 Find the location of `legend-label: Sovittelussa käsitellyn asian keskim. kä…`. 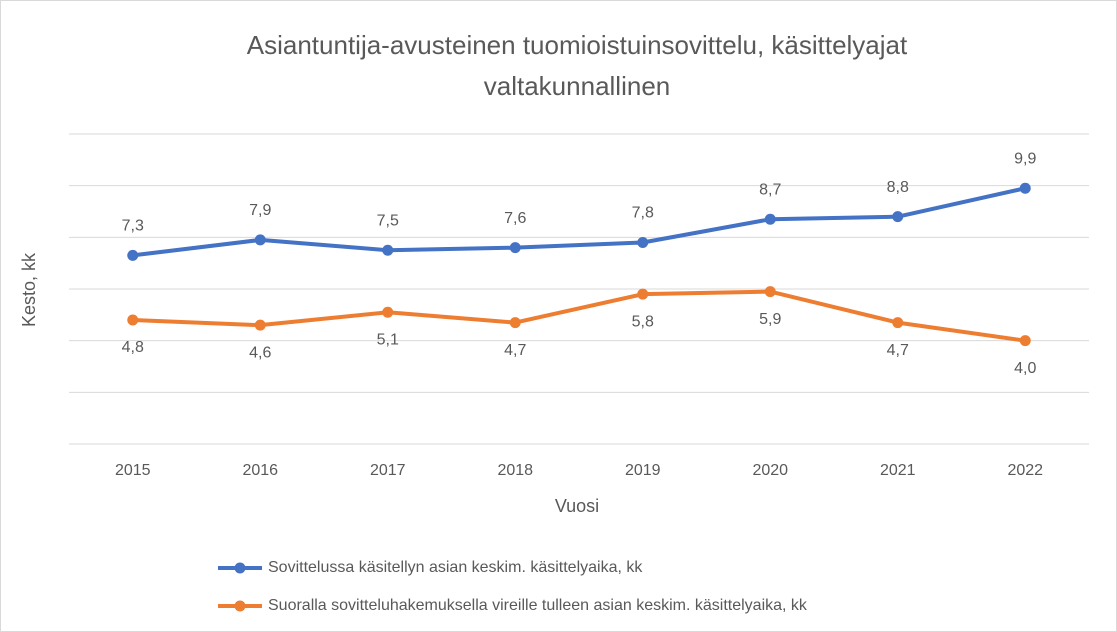

legend-label: Sovittelussa käsitellyn asian keskim. kä… is located at coordinates (455, 567).